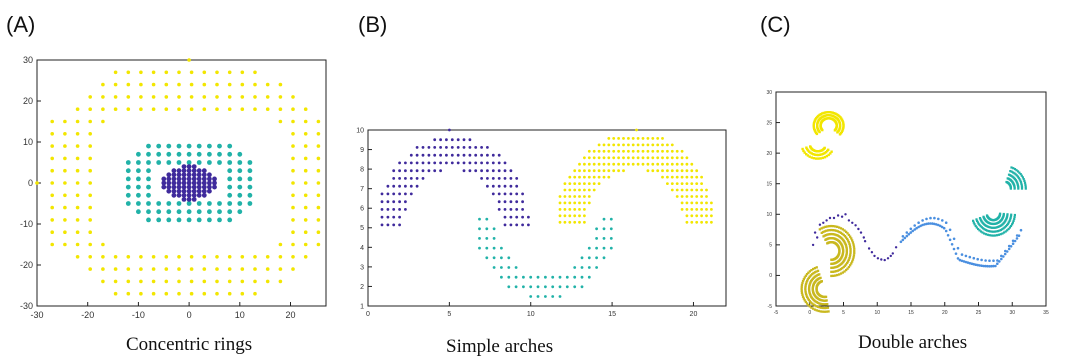  Describe the element at coordinates (362, 228) in the screenshot. I see `panel-b-ytick-label: 5` at that location.